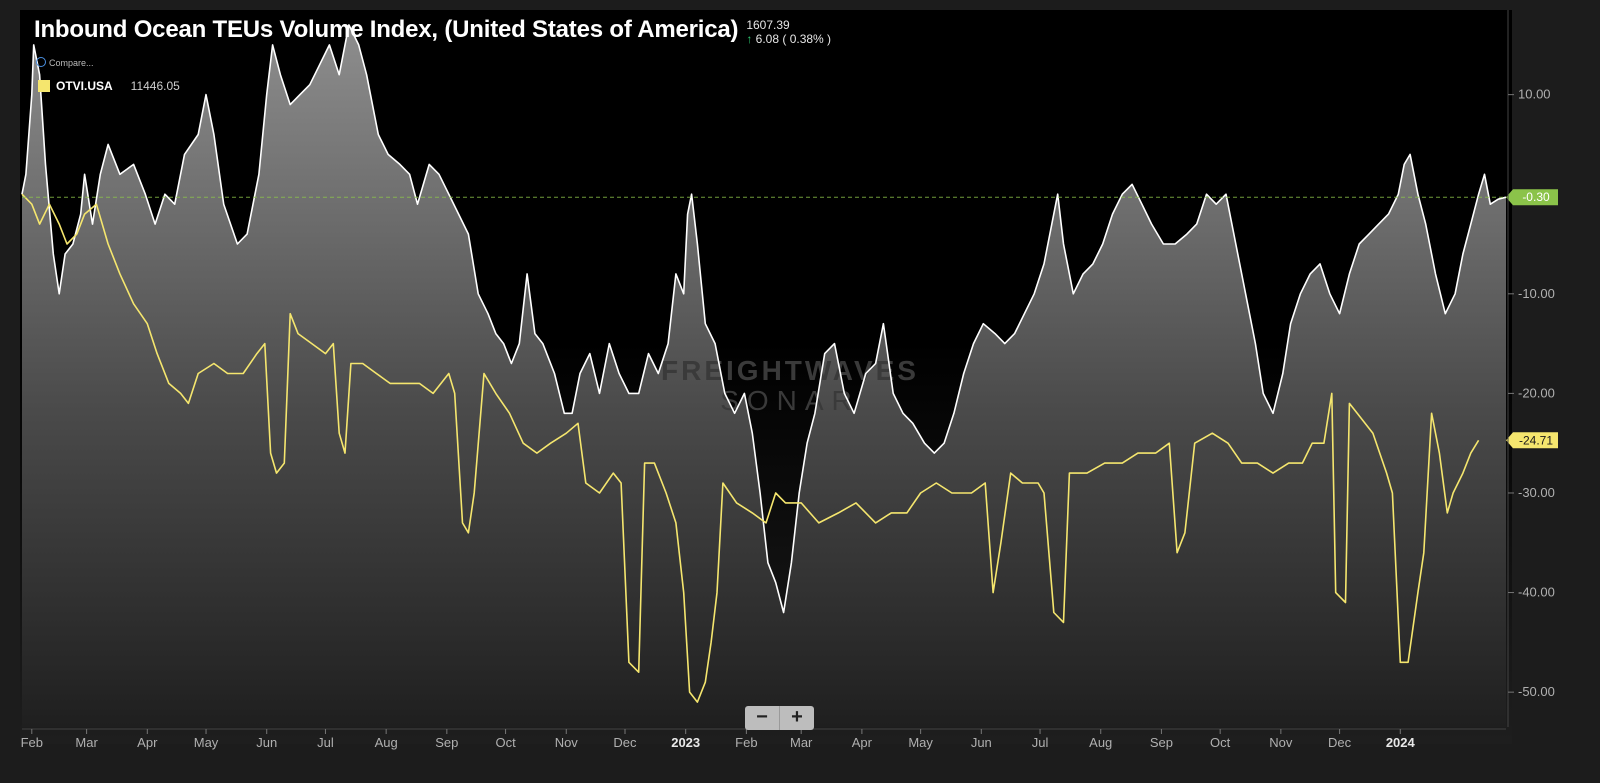 The image size is (1600, 783). Describe the element at coordinates (266, 742) in the screenshot. I see `x-tick-label-4: Jun` at that location.